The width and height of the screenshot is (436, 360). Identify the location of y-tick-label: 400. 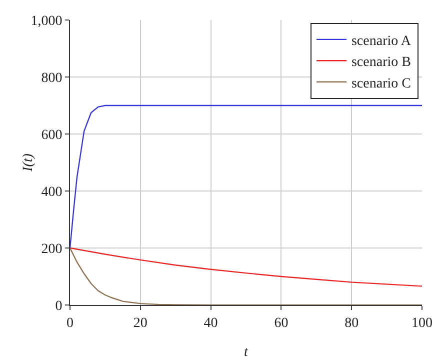
(51, 192).